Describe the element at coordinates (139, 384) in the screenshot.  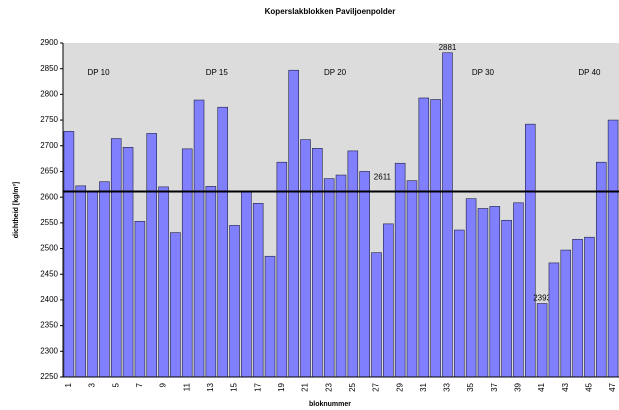
I see `x-tick-label: 7` at that location.